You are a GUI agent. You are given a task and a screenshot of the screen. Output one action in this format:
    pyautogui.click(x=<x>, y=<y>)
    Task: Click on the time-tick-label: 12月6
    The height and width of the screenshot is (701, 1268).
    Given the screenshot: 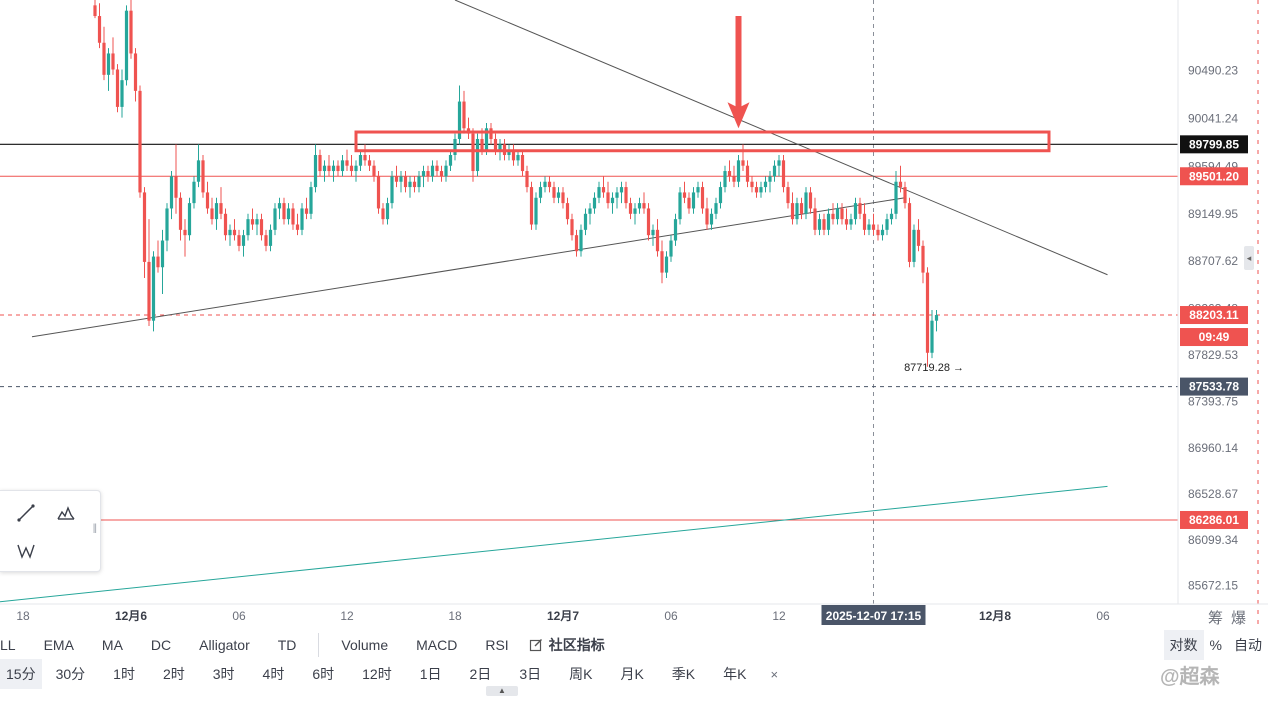 What is the action you would take?
    pyautogui.click(x=131, y=616)
    